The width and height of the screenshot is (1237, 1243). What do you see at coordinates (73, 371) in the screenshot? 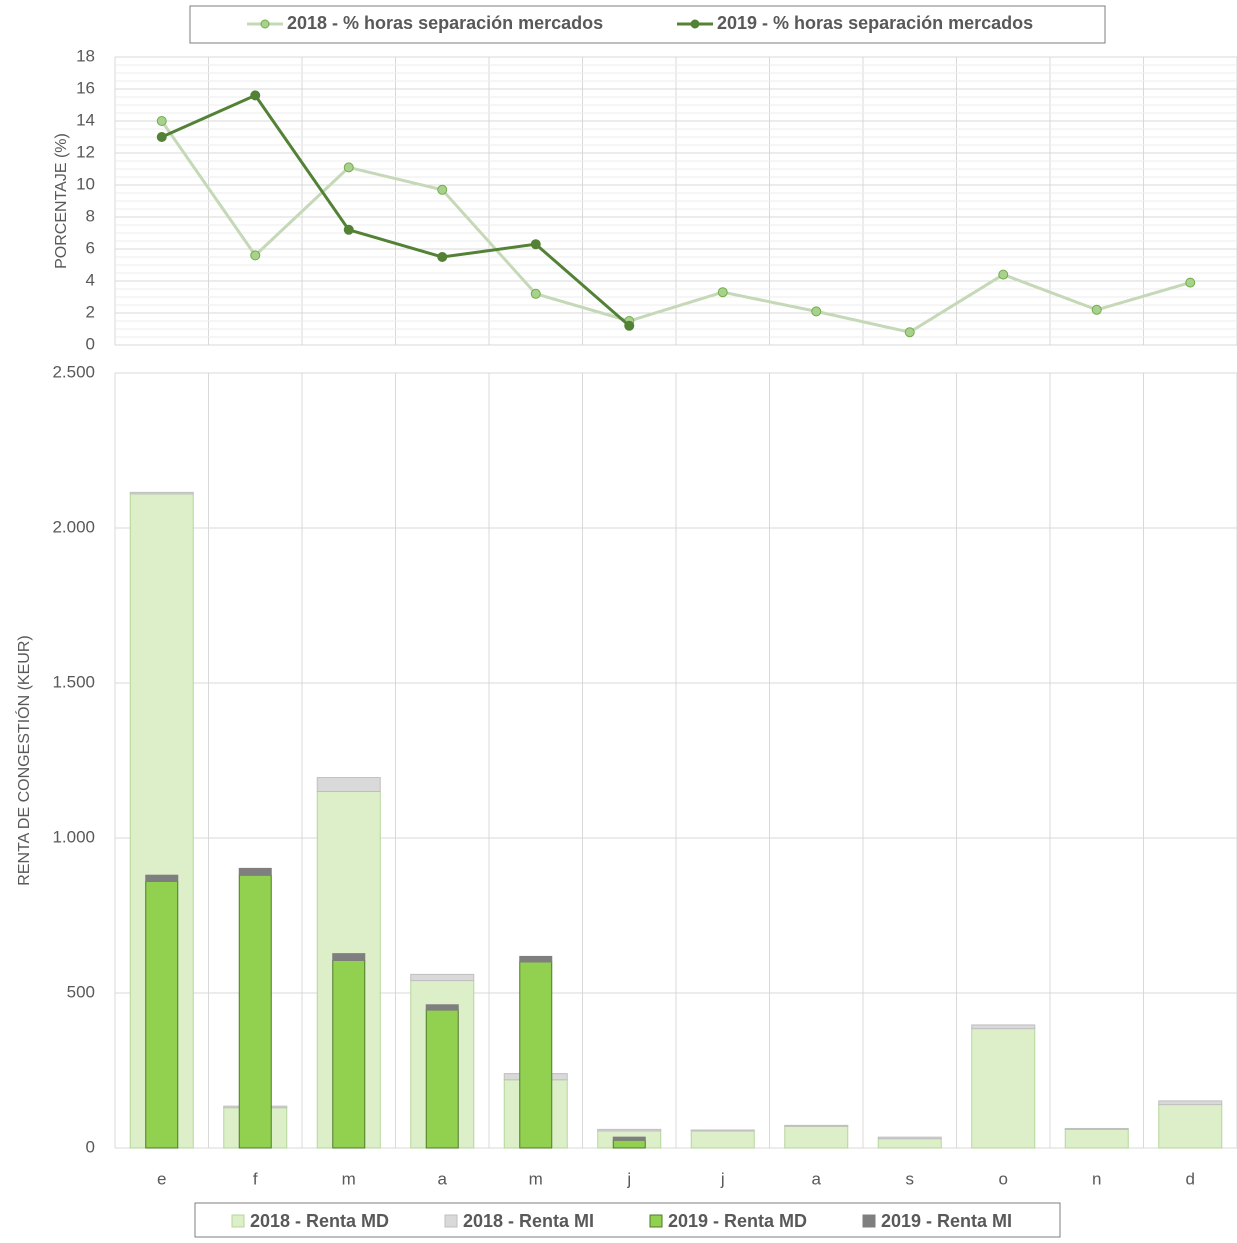
I see `y-tick-label: 2.500` at bounding box center [73, 371].